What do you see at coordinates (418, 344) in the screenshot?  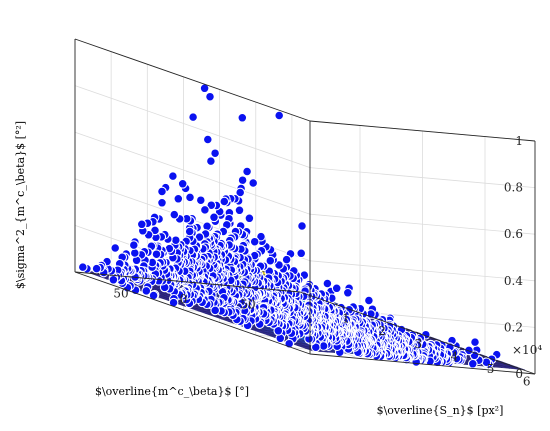 I see `y-tick-label: 3` at bounding box center [418, 344].